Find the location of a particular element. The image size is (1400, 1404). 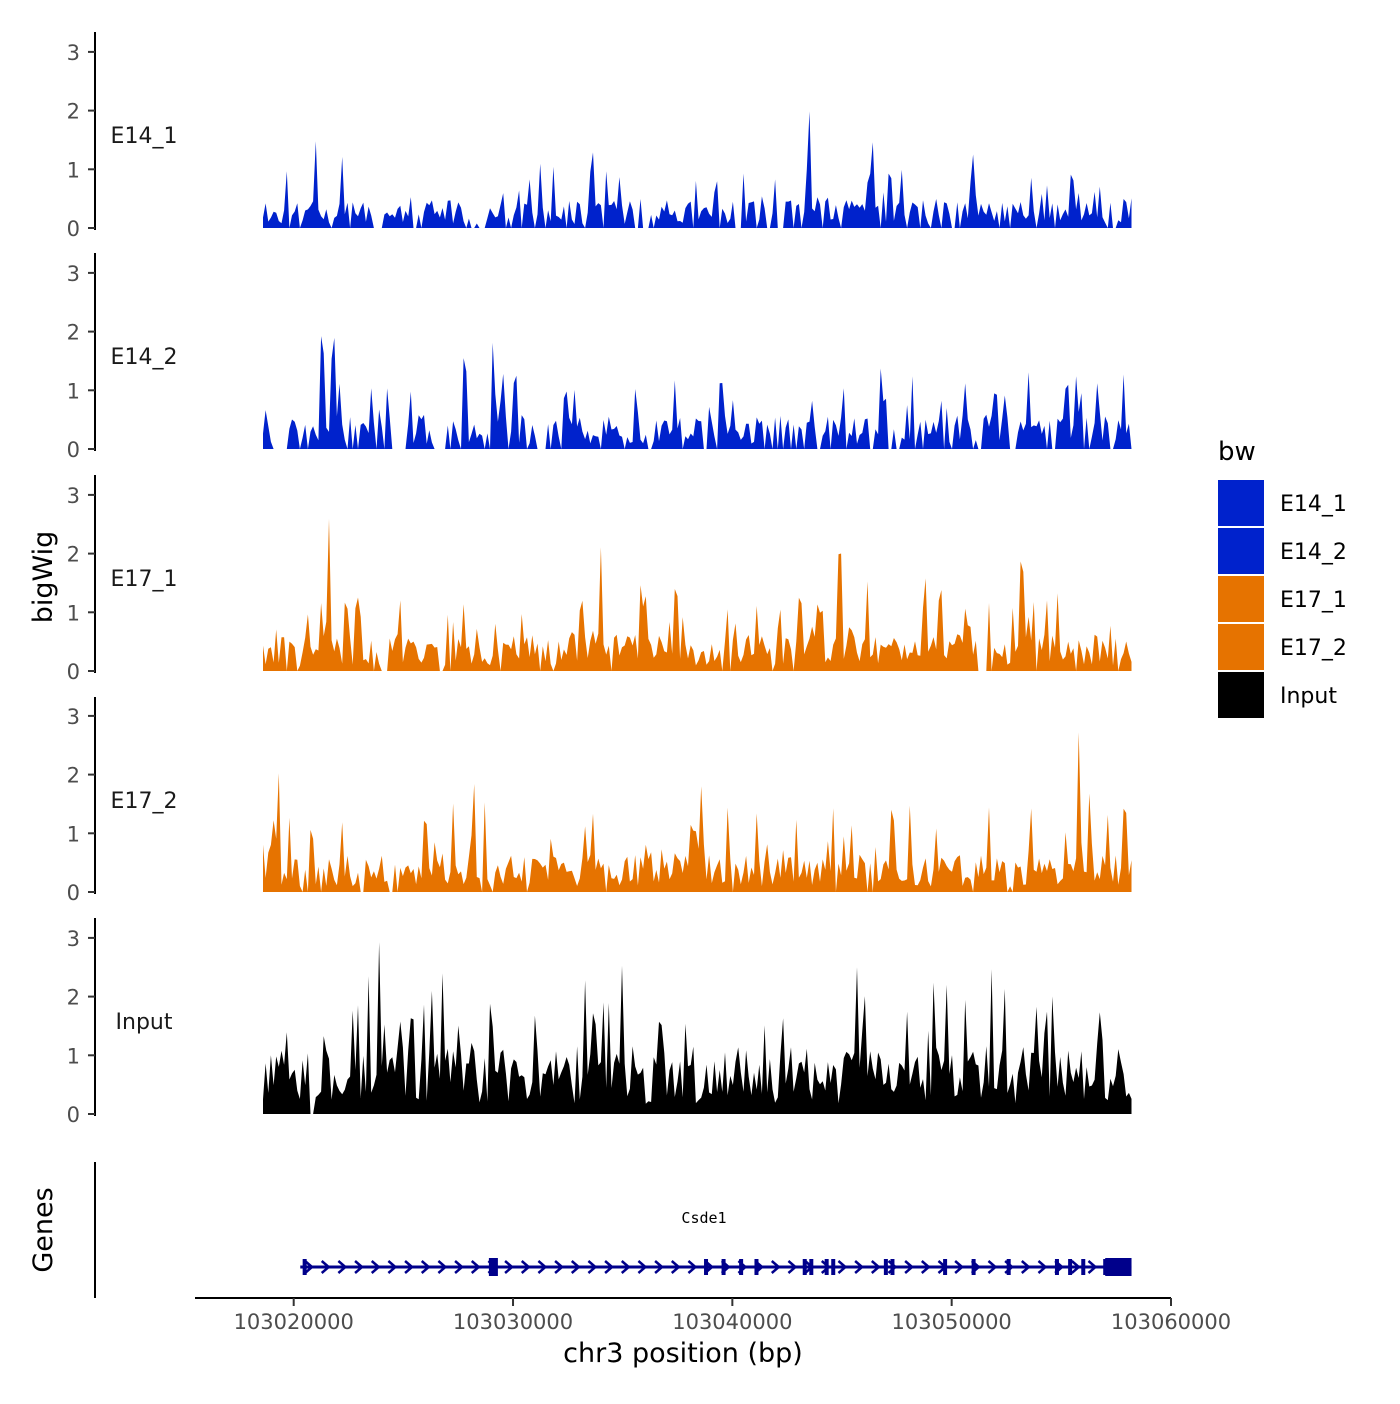

x-tick-label: 103020000 is located at coordinates (294, 1322).